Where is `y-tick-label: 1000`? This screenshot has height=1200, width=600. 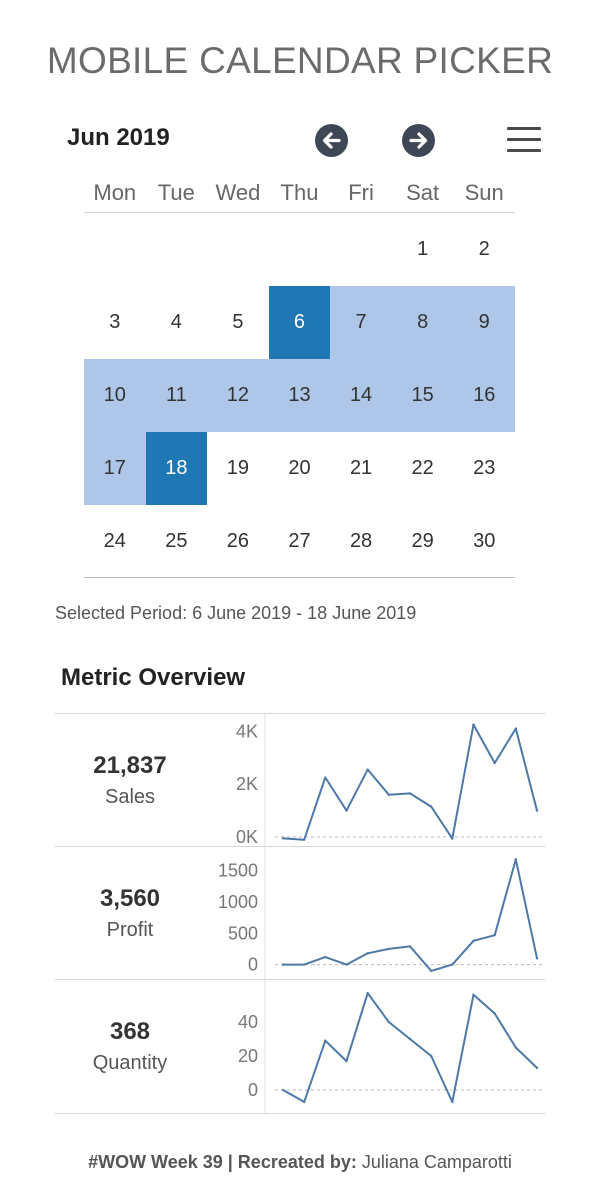
y-tick-label: 1000 is located at coordinates (238, 902).